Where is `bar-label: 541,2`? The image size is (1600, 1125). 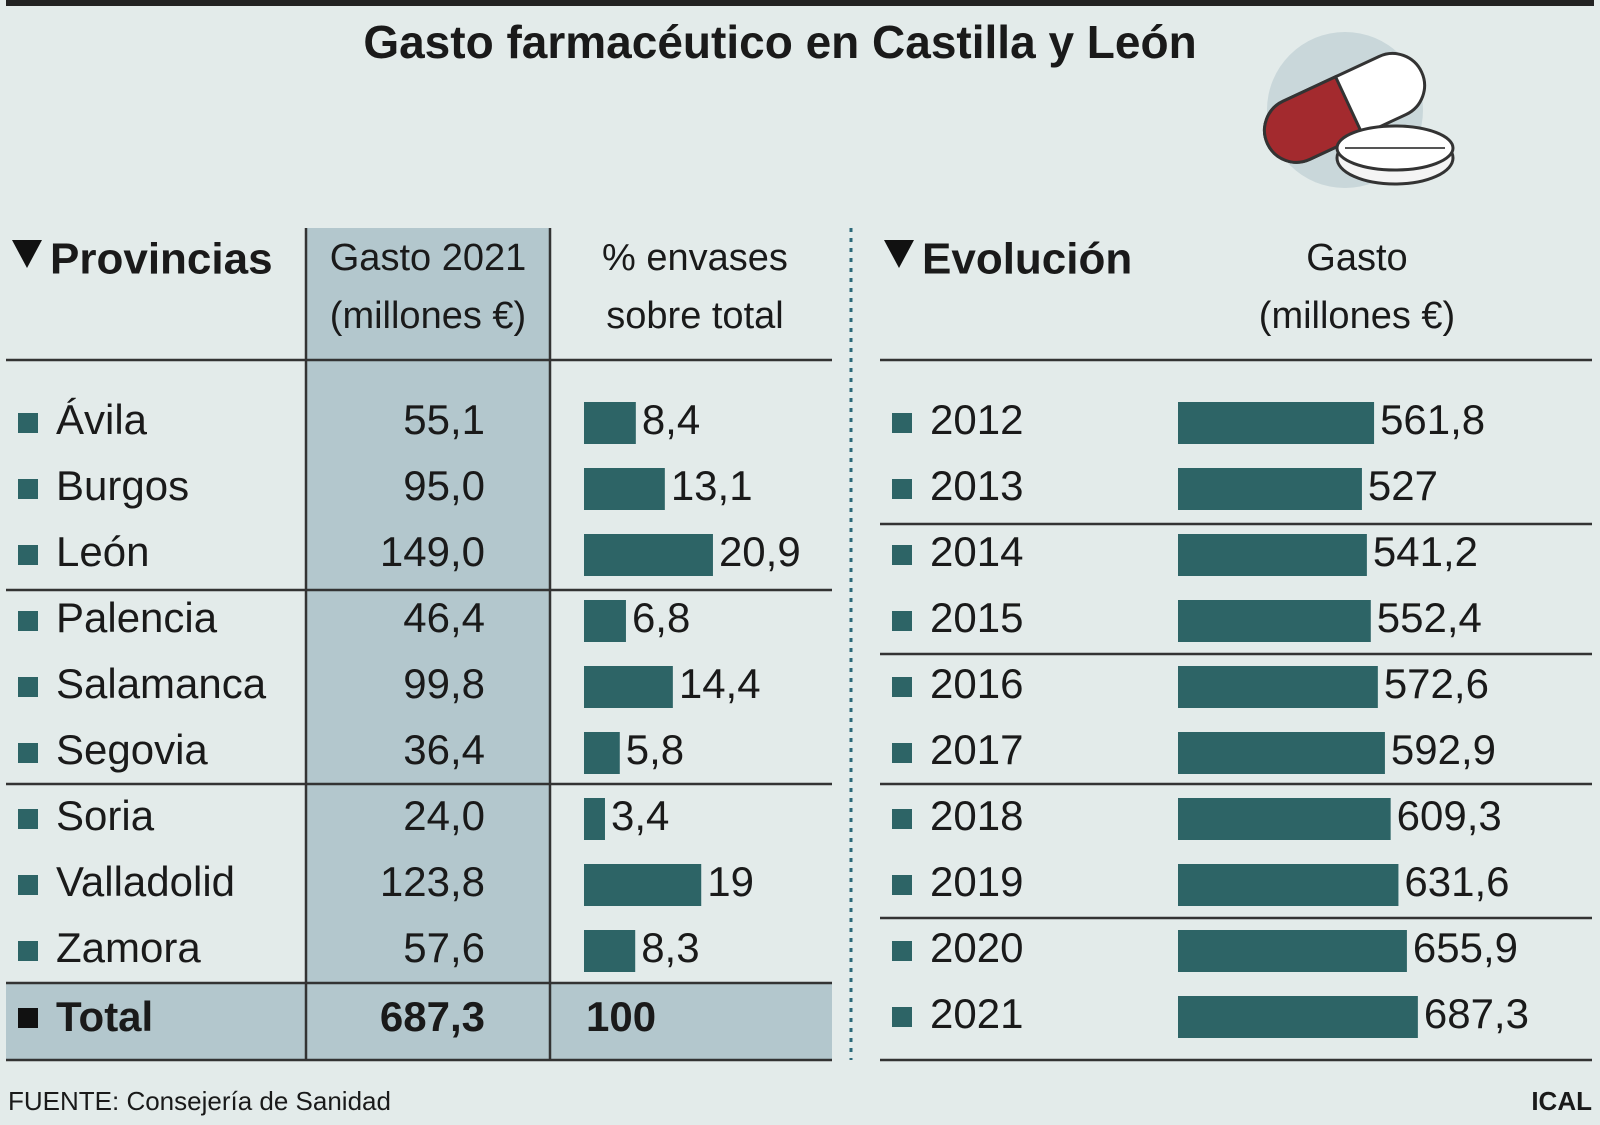
bar-label: 541,2 is located at coordinates (1425, 551).